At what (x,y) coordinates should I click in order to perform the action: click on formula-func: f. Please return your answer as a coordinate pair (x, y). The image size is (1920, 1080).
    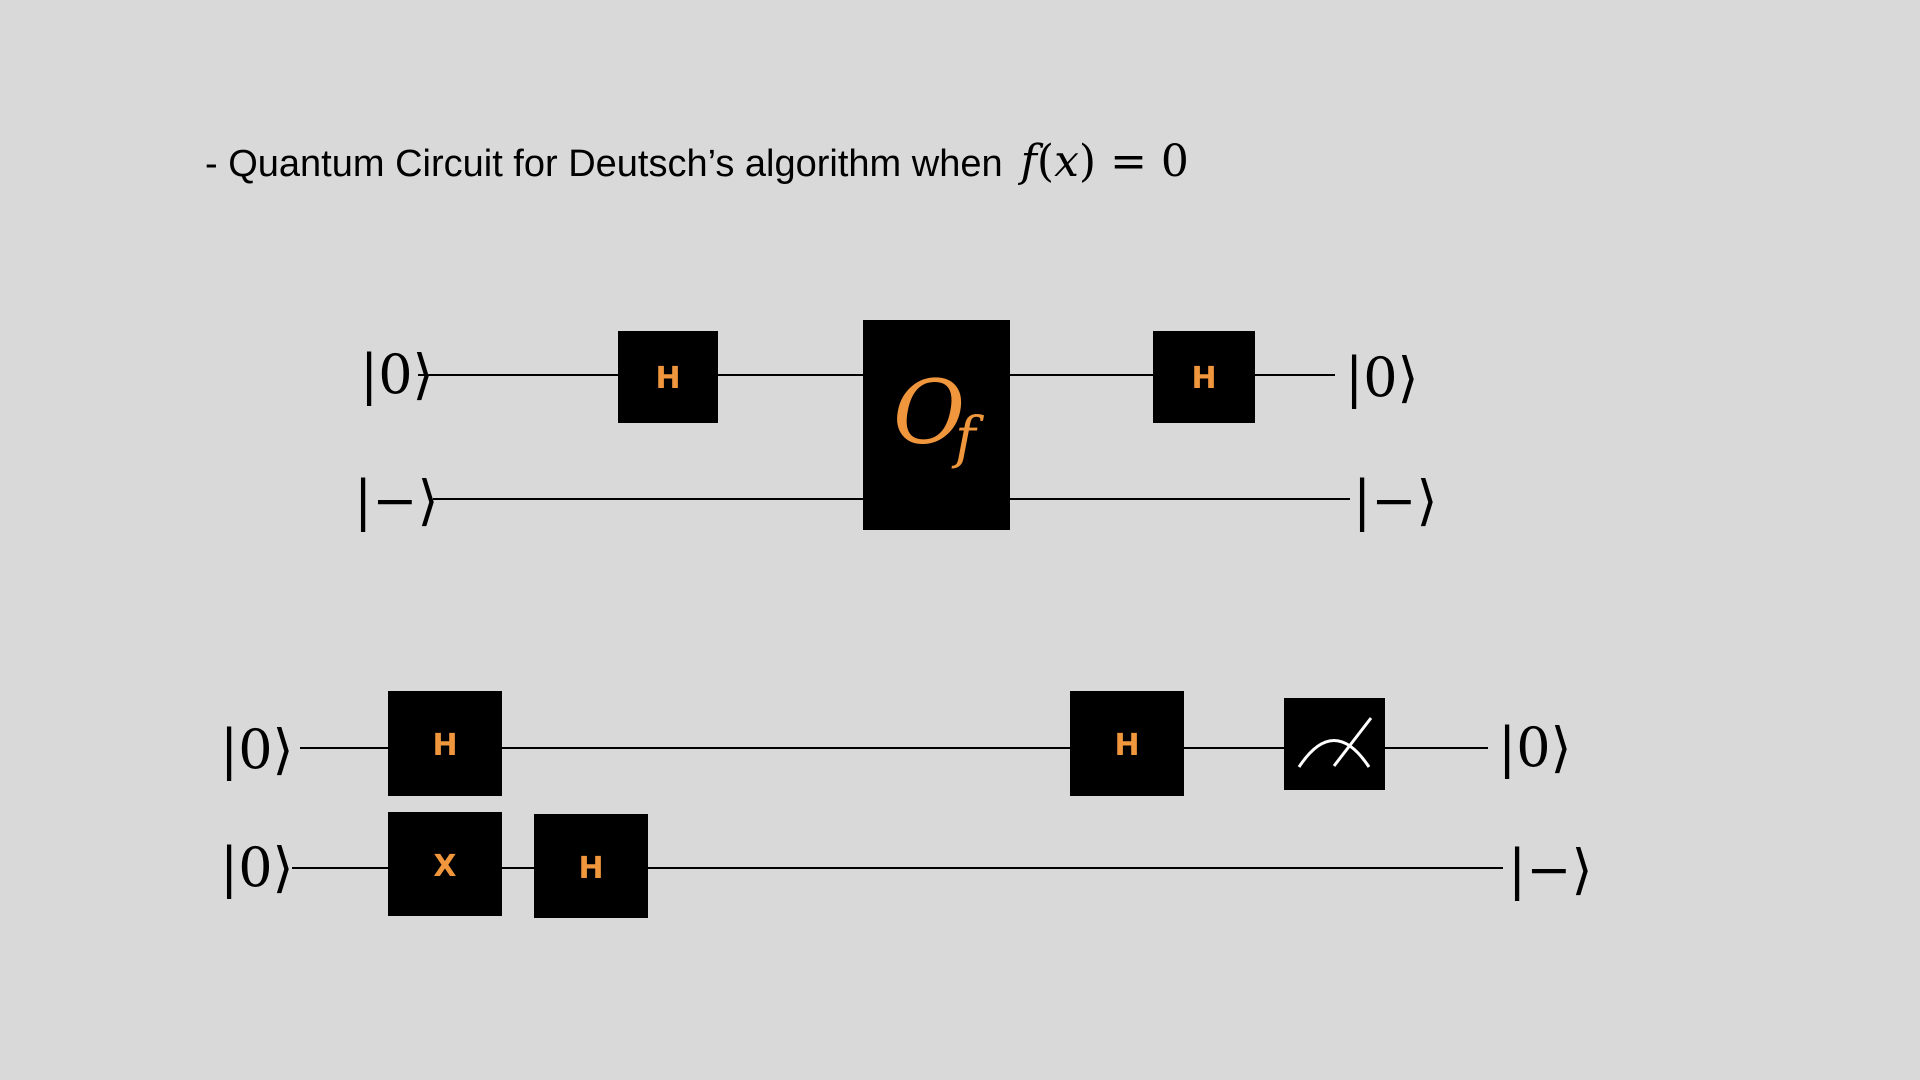
    Looking at the image, I should click on (1028, 161).